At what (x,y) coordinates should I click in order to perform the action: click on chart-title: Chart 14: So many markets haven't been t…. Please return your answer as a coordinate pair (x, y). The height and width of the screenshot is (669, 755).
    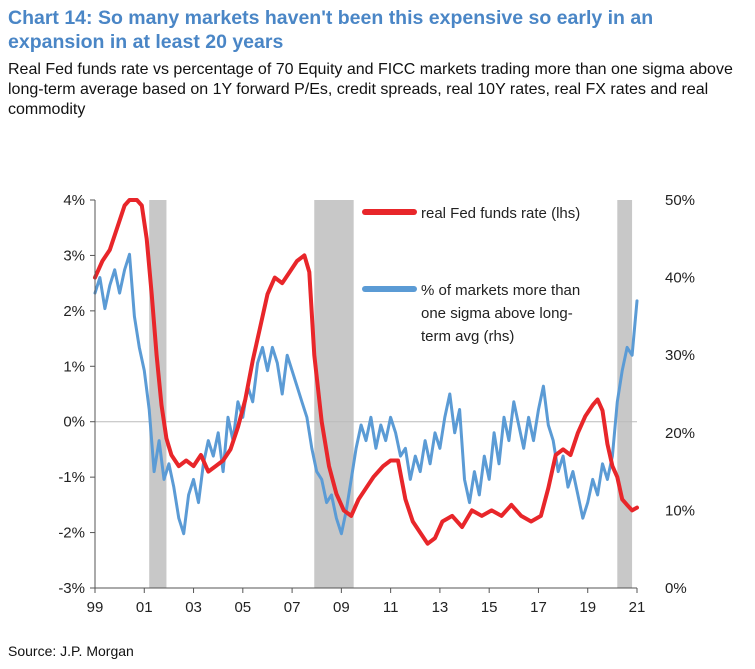
    Looking at the image, I should click on (331, 30).